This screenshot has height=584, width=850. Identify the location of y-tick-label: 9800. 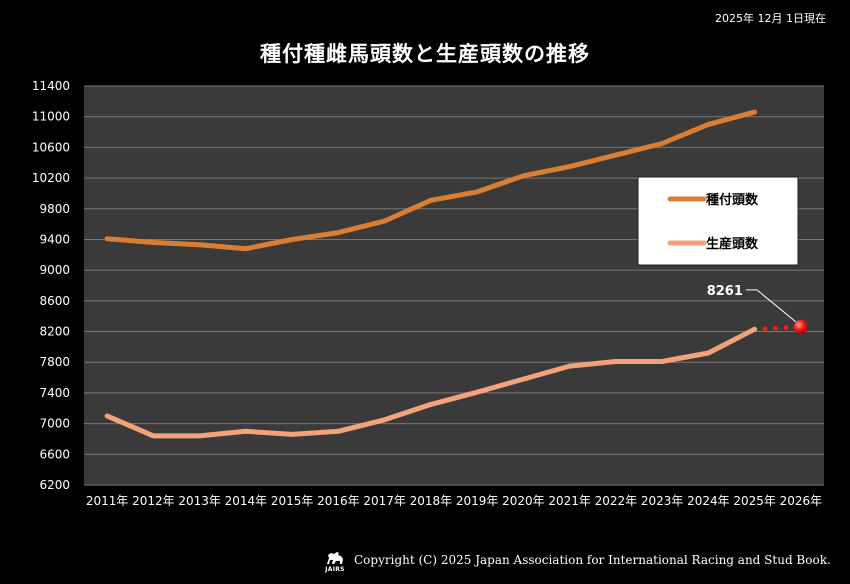
(54, 209).